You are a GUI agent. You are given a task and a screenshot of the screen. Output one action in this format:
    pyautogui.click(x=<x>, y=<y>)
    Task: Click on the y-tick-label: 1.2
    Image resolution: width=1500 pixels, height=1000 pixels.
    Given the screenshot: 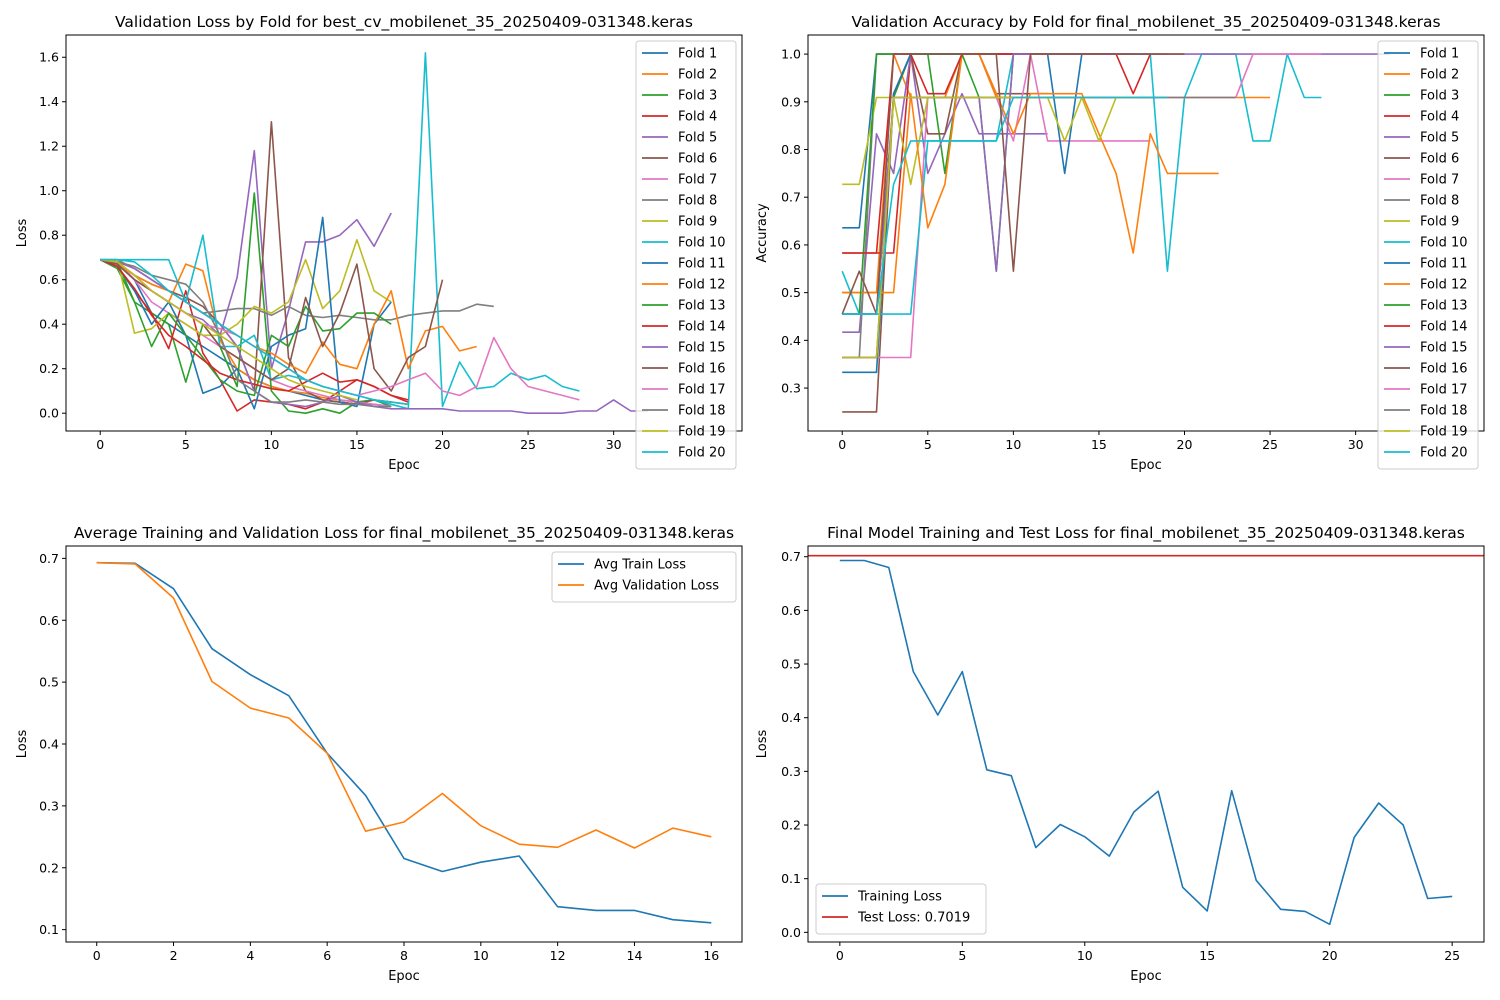 What is the action you would take?
    pyautogui.click(x=49, y=146)
    